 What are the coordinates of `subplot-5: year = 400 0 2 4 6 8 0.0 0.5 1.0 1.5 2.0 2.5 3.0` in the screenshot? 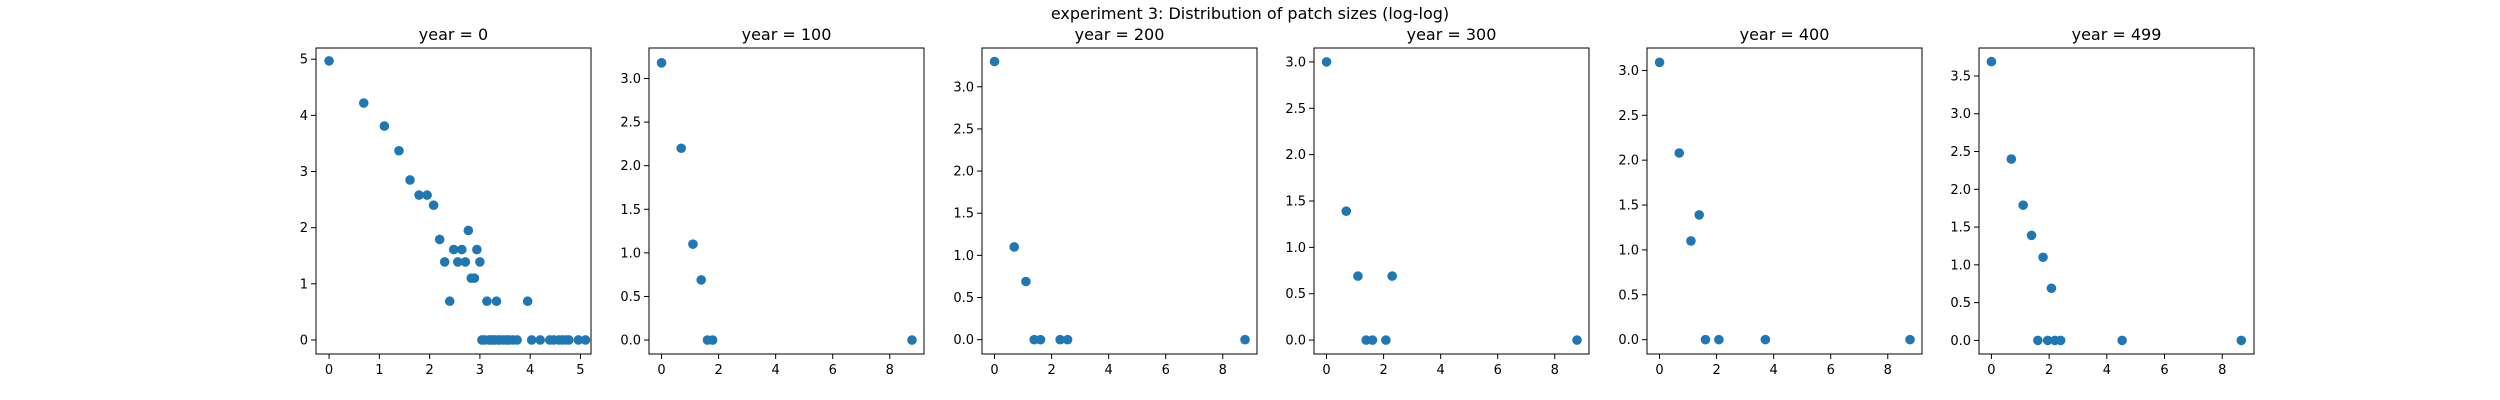 It's located at (1770, 201).